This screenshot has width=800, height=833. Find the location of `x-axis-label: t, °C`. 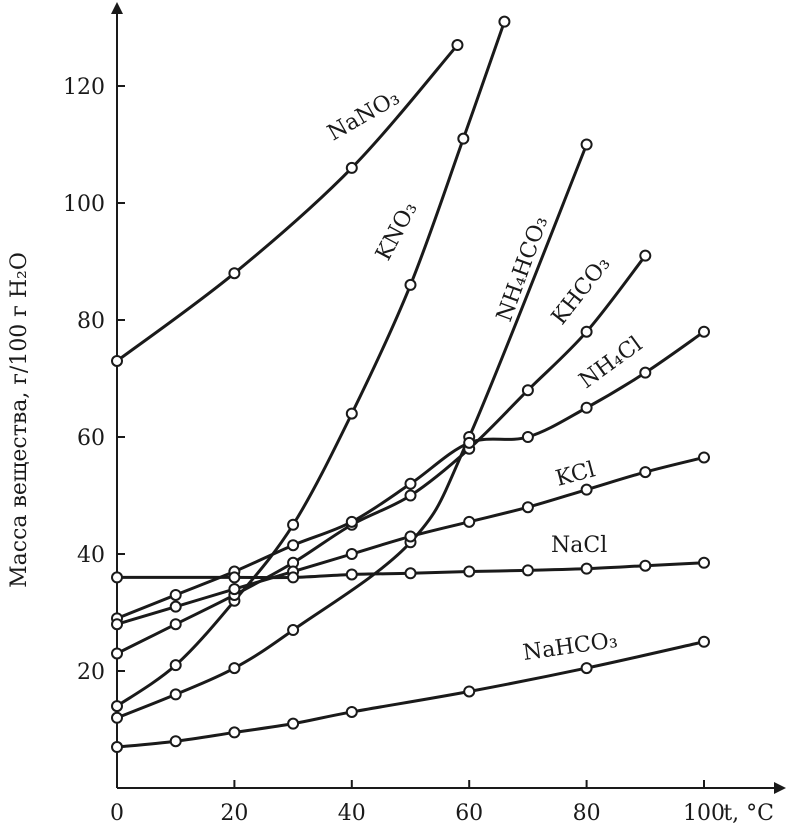

x-axis-label: t, °C is located at coordinates (748, 813).